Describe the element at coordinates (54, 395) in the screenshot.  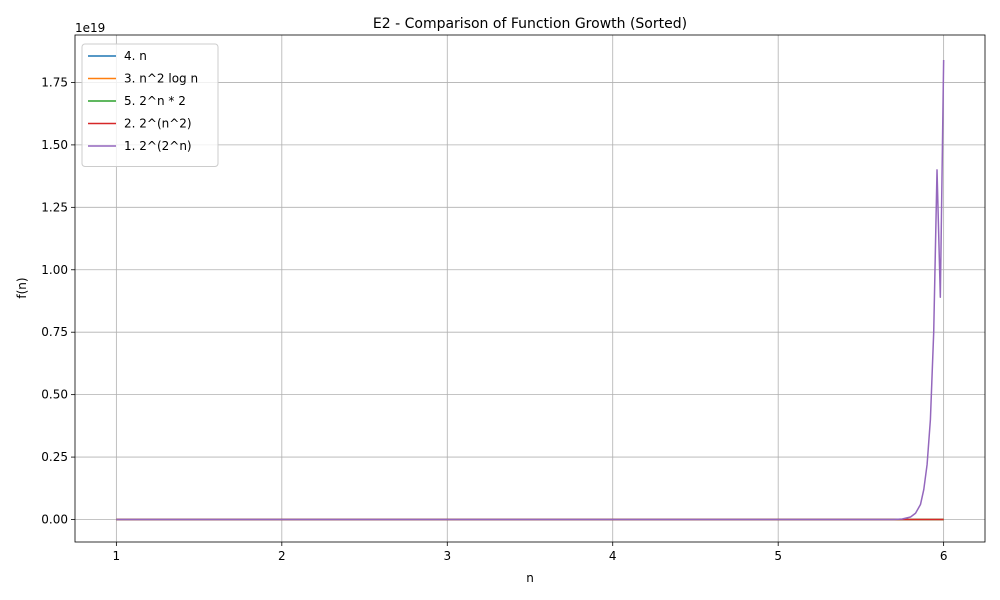
I see `y-tick-label: 0.50` at that location.